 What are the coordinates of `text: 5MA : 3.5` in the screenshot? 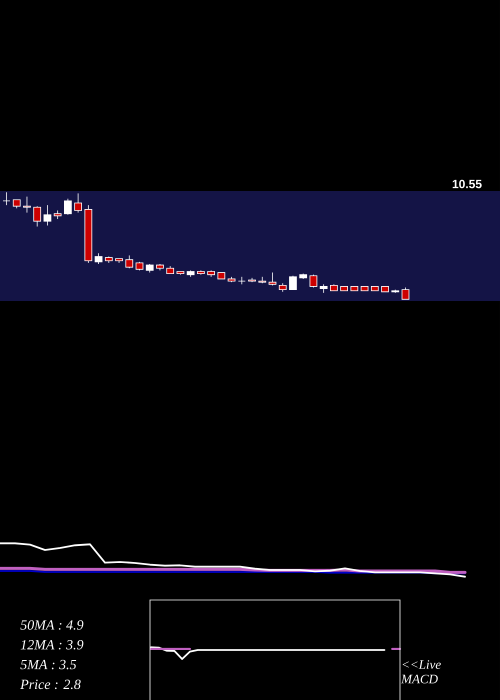 It's located at (48, 665).